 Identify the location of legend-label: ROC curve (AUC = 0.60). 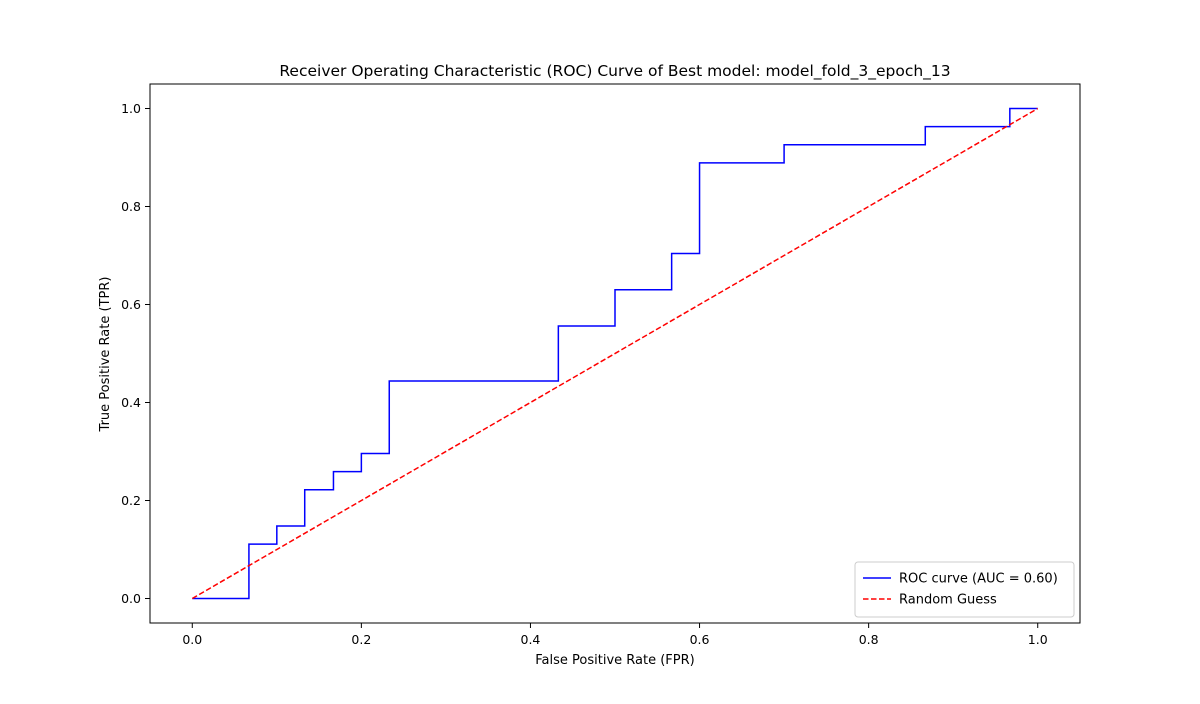
(978, 579).